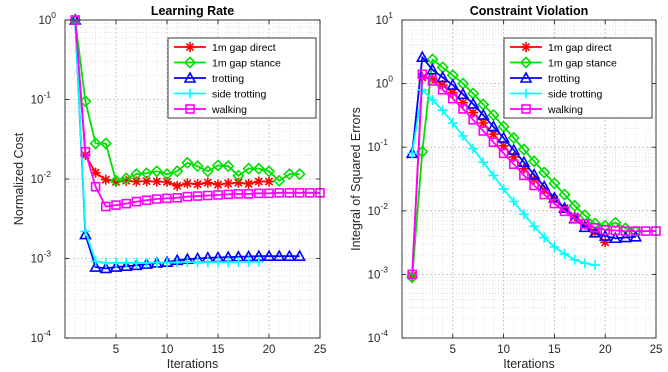 The width and height of the screenshot is (668, 372). Describe the element at coordinates (218, 350) in the screenshot. I see `x-tick-label: 15` at that location.